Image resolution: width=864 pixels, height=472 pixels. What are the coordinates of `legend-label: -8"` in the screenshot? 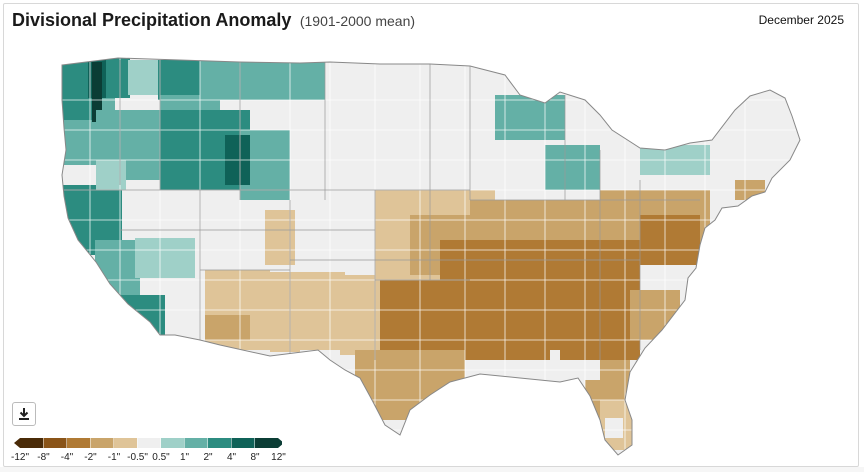 It's located at (43, 457).